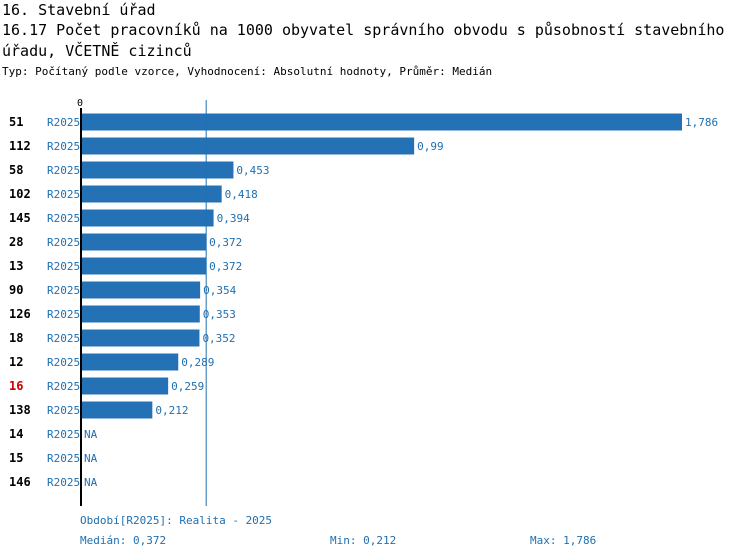 Image resolution: width=750 pixels, height=558 pixels. What do you see at coordinates (233, 218) in the screenshot?
I see `bar-value-label: 0,394` at bounding box center [233, 218].